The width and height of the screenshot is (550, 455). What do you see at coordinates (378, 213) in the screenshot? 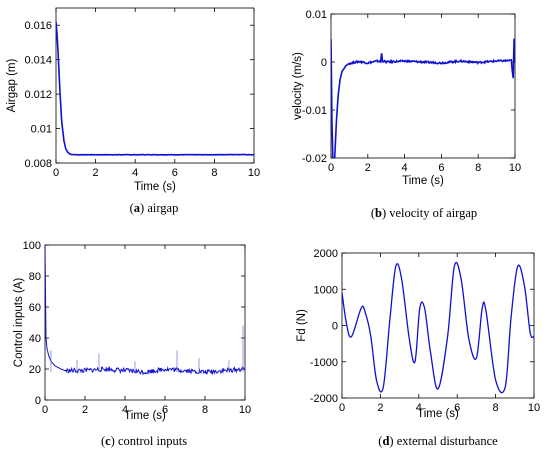
I see `caption-letter: b` at bounding box center [378, 213].